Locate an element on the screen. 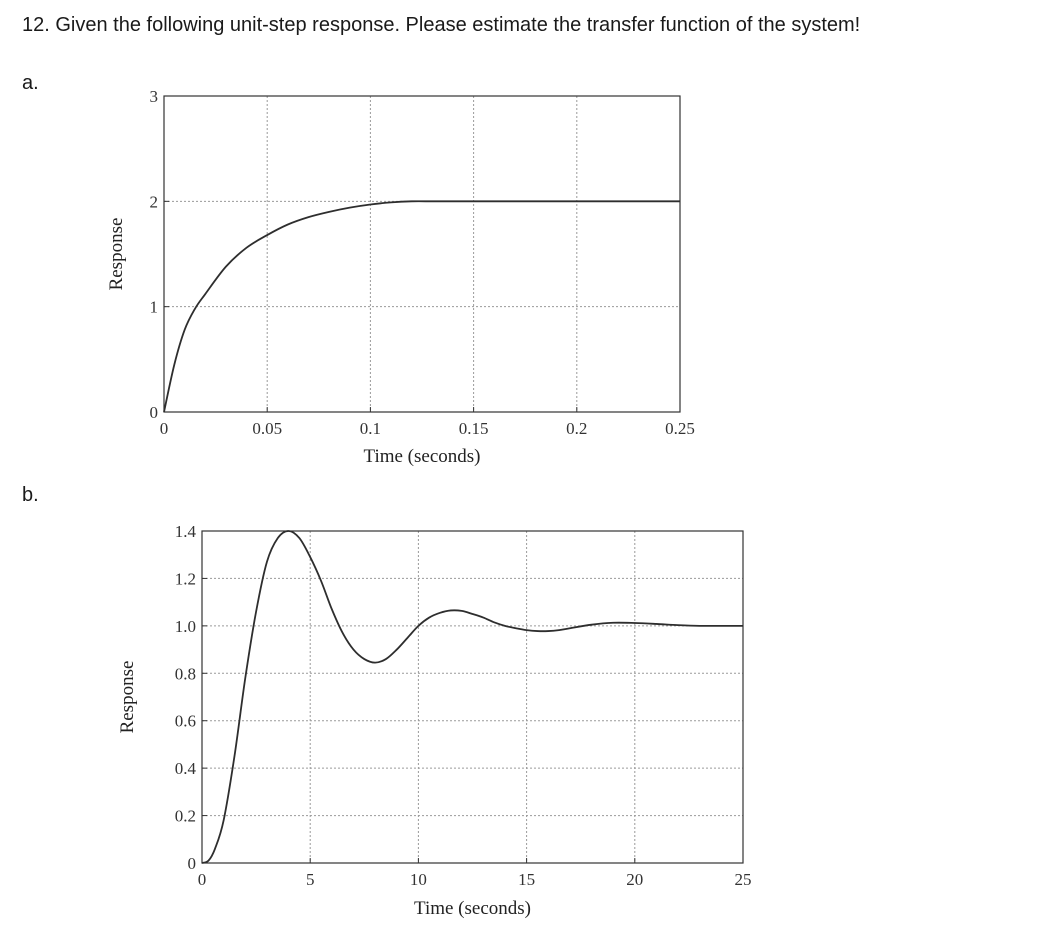 Image resolution: width=1057 pixels, height=946 pixels. x-tick-label: 0.2 is located at coordinates (576, 428).